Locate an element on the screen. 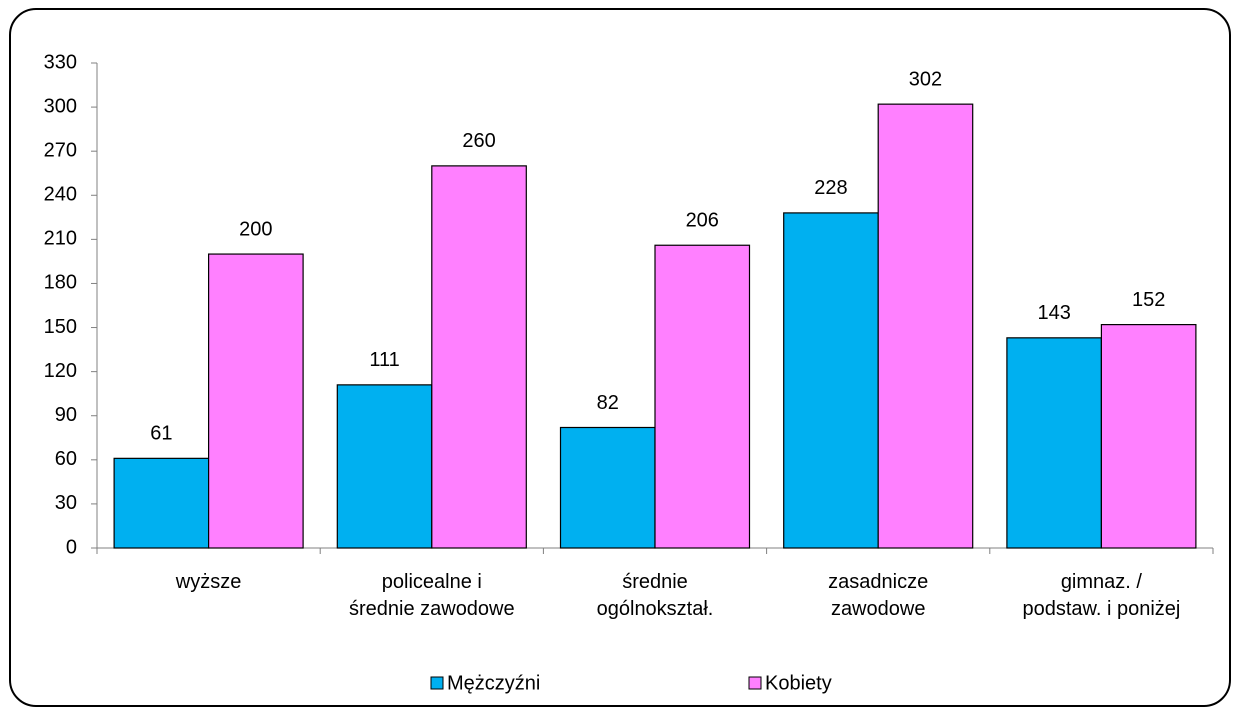  value-label: 152 is located at coordinates (1148, 300).